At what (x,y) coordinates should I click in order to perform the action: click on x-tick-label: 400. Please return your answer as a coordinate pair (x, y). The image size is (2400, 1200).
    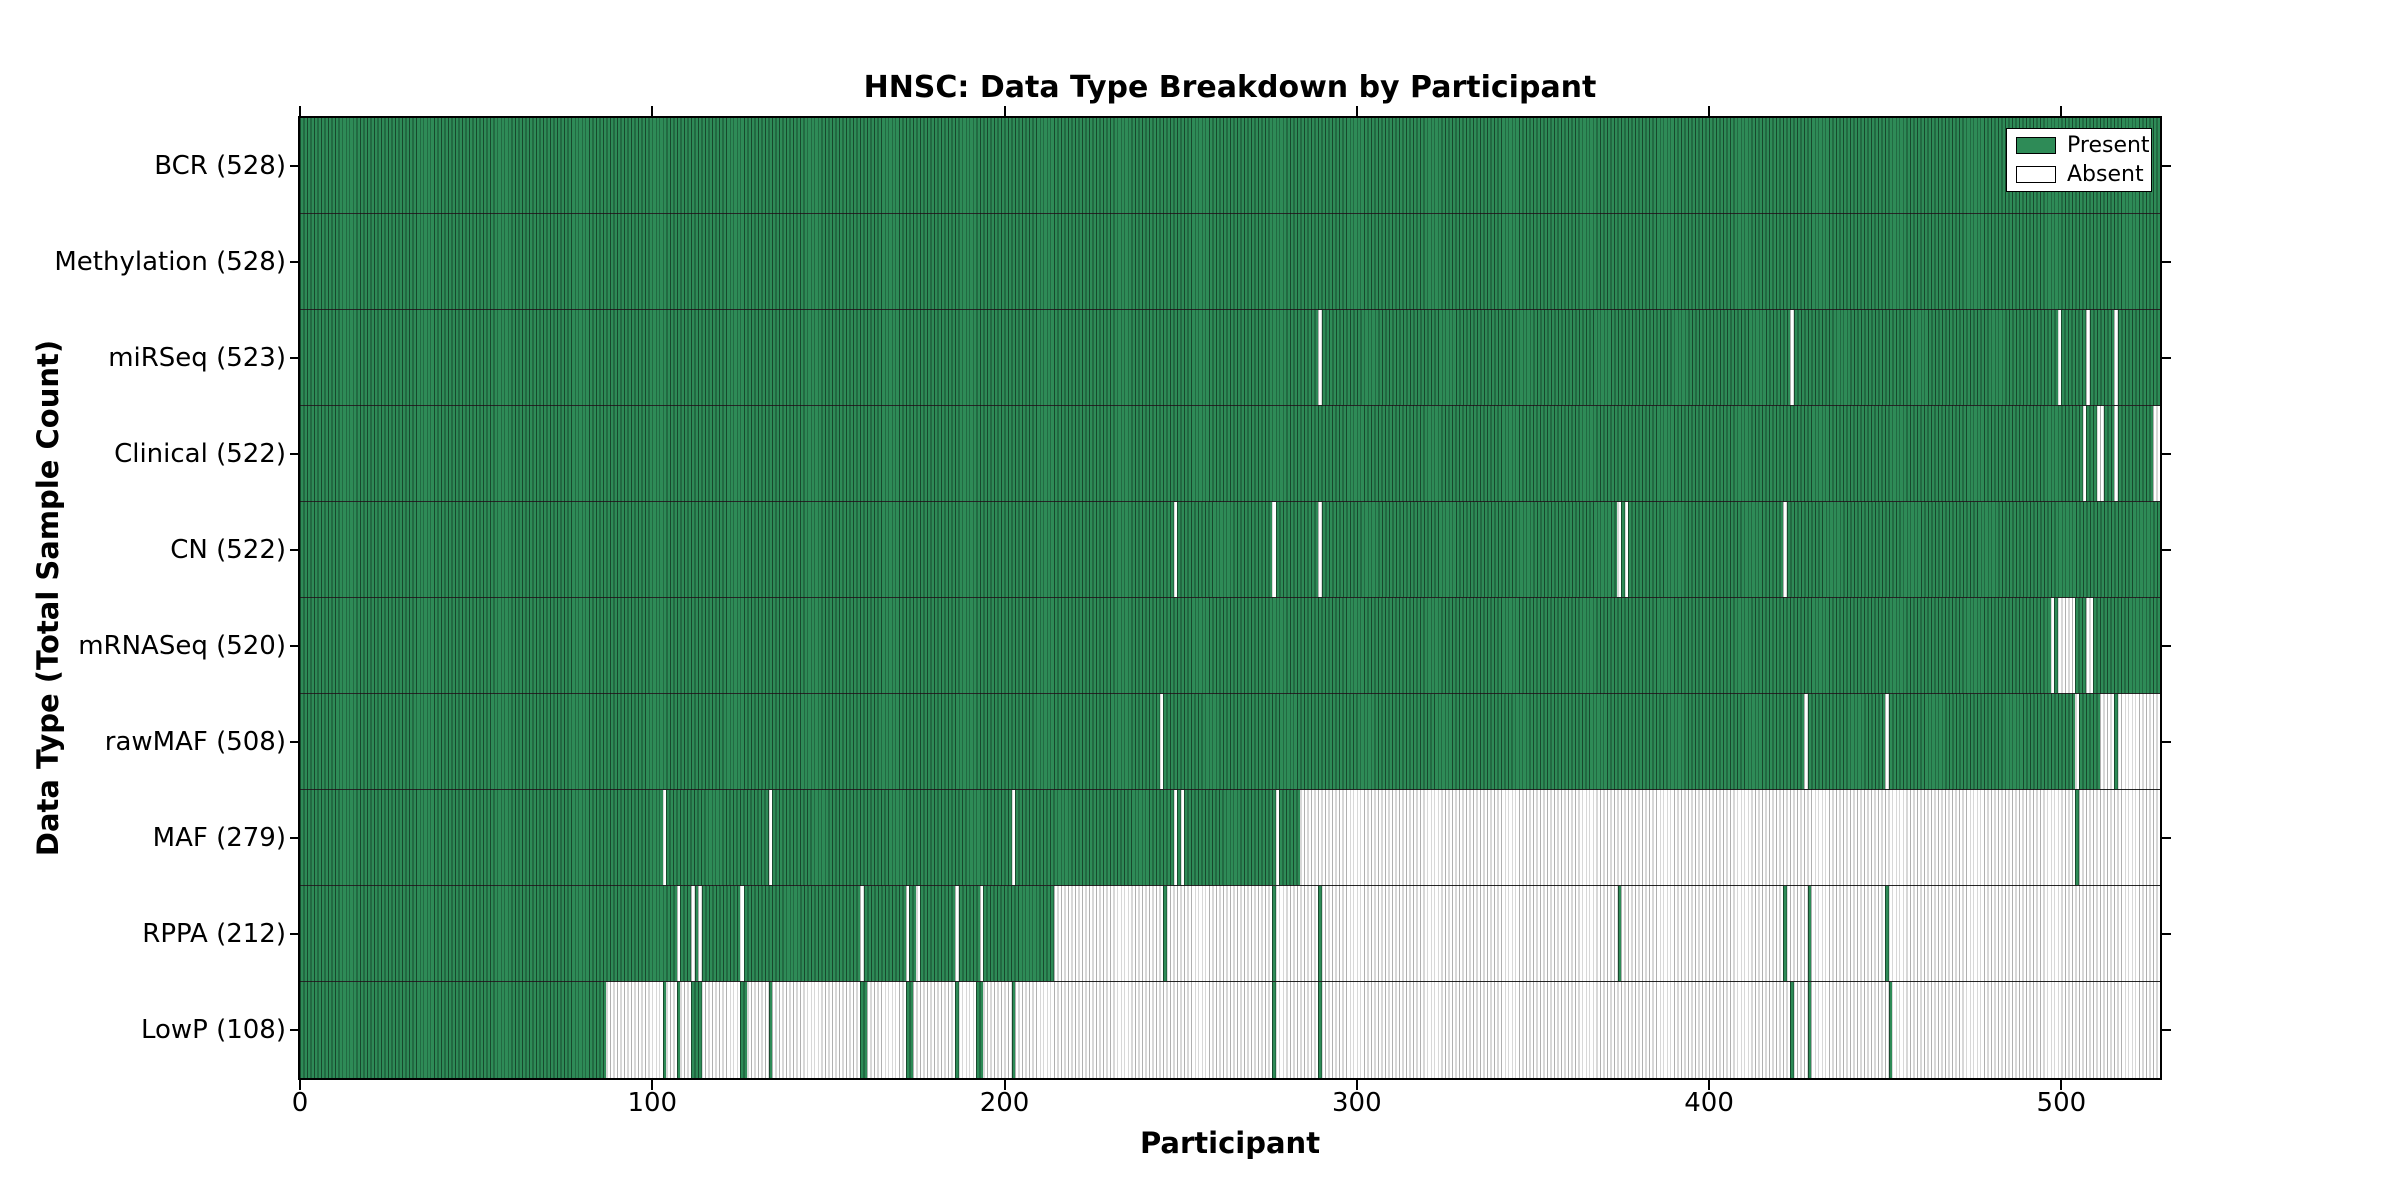
    Looking at the image, I should click on (1709, 1103).